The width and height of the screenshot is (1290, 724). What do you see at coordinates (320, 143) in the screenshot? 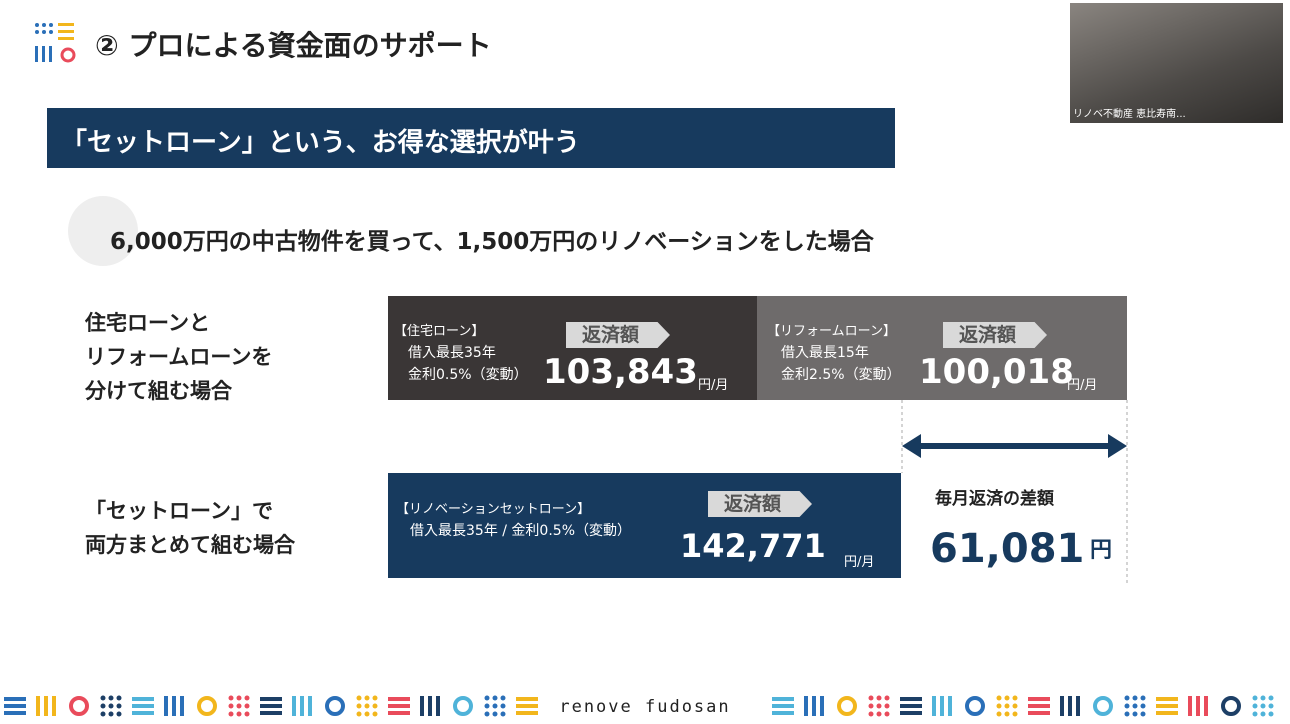
I see `banner-text: 「セットローン」という、お得な選択が叶う` at bounding box center [320, 143].